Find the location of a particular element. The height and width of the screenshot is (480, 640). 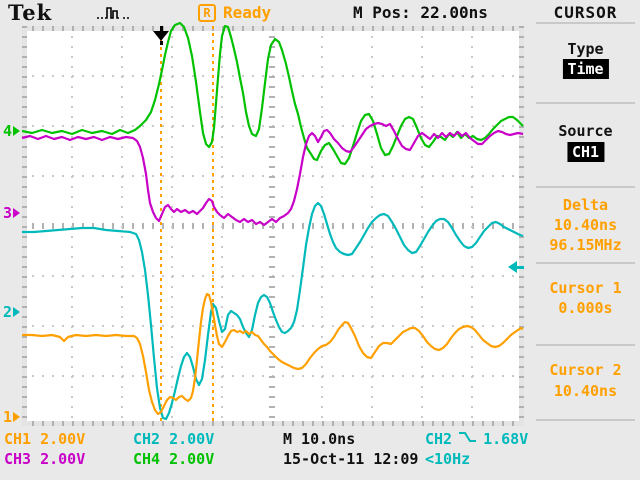

trigger-readout: CH2 1.68V is located at coordinates (477, 439).